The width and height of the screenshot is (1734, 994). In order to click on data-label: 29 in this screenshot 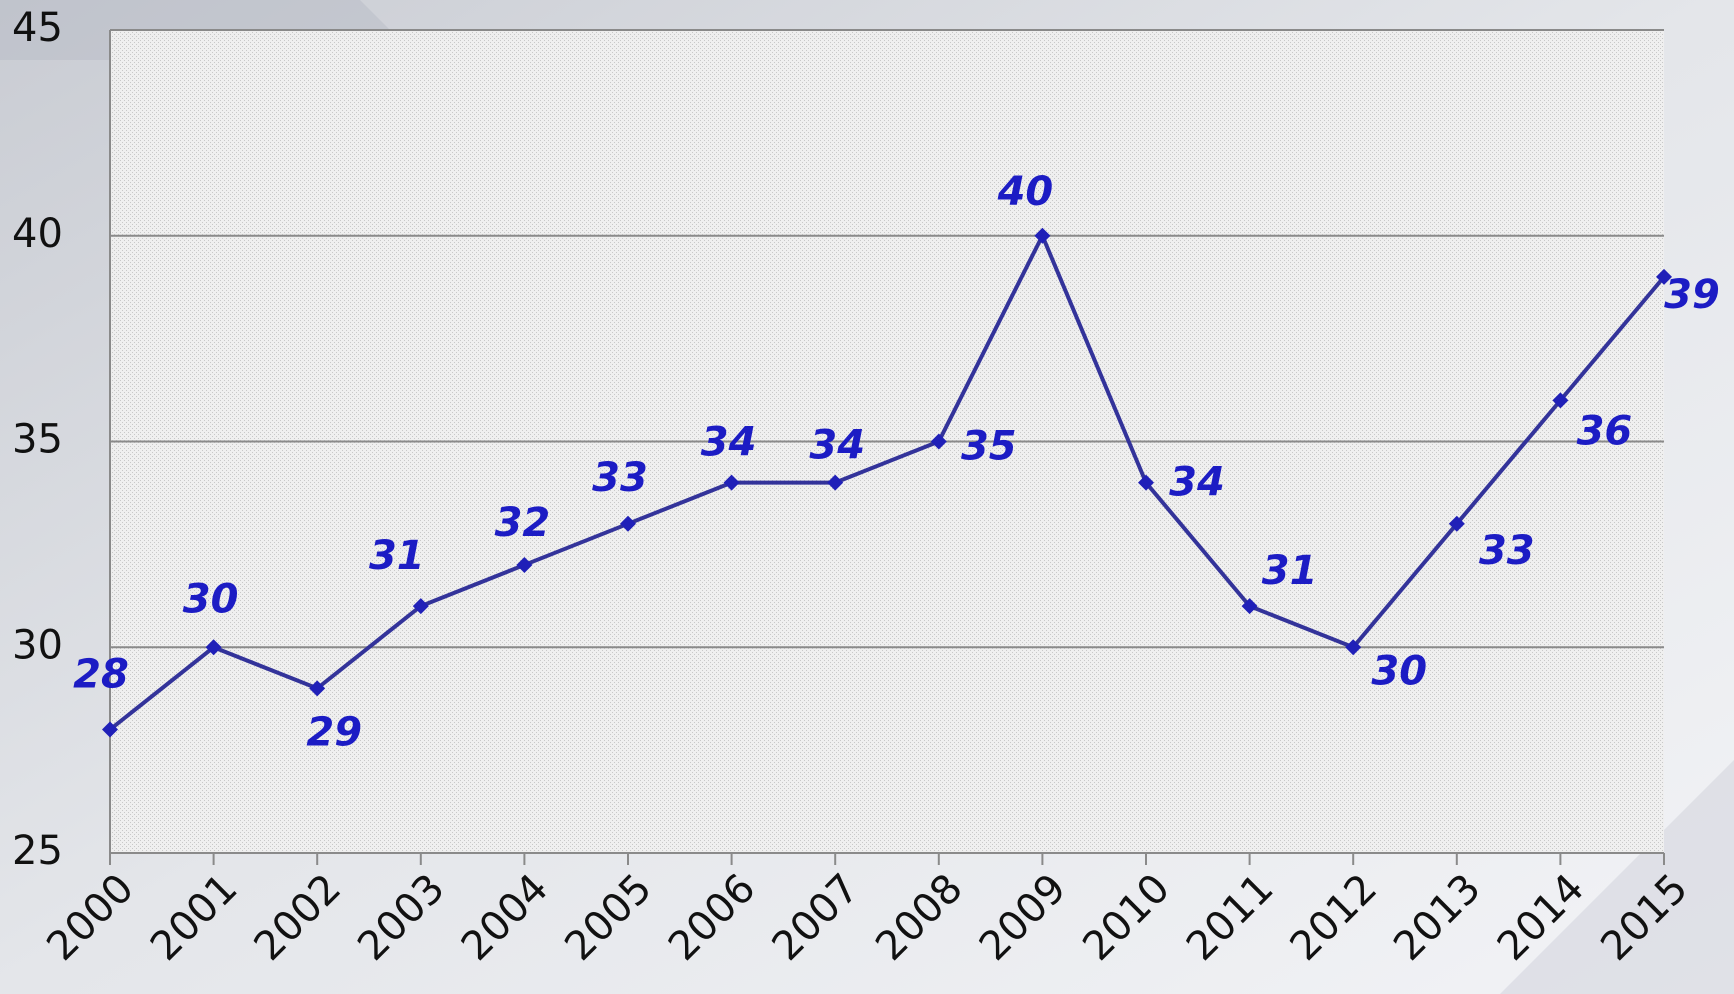, I will do `click(334, 732)`.